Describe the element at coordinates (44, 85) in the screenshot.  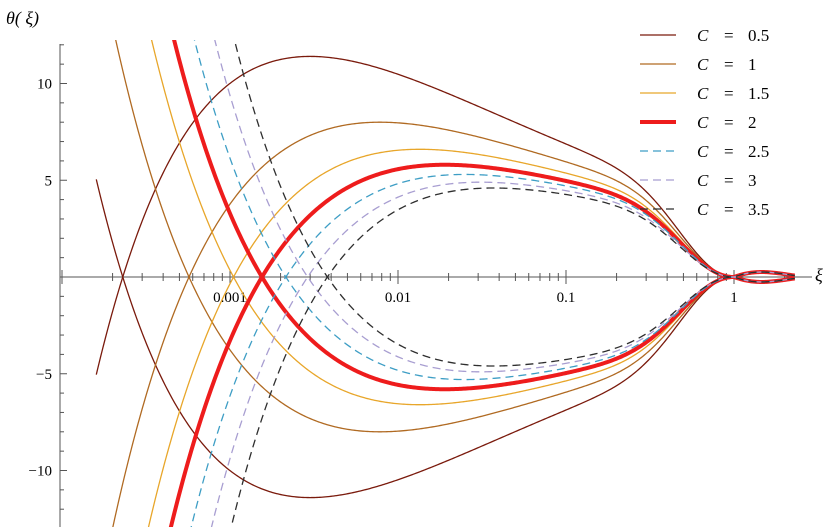
I see `y-tick-label: 10` at that location.